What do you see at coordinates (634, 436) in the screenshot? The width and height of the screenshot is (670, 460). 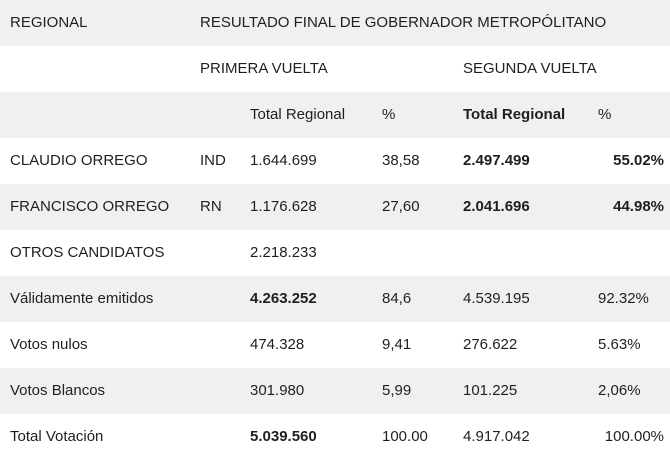 I see `pct2: 100.00%` at bounding box center [634, 436].